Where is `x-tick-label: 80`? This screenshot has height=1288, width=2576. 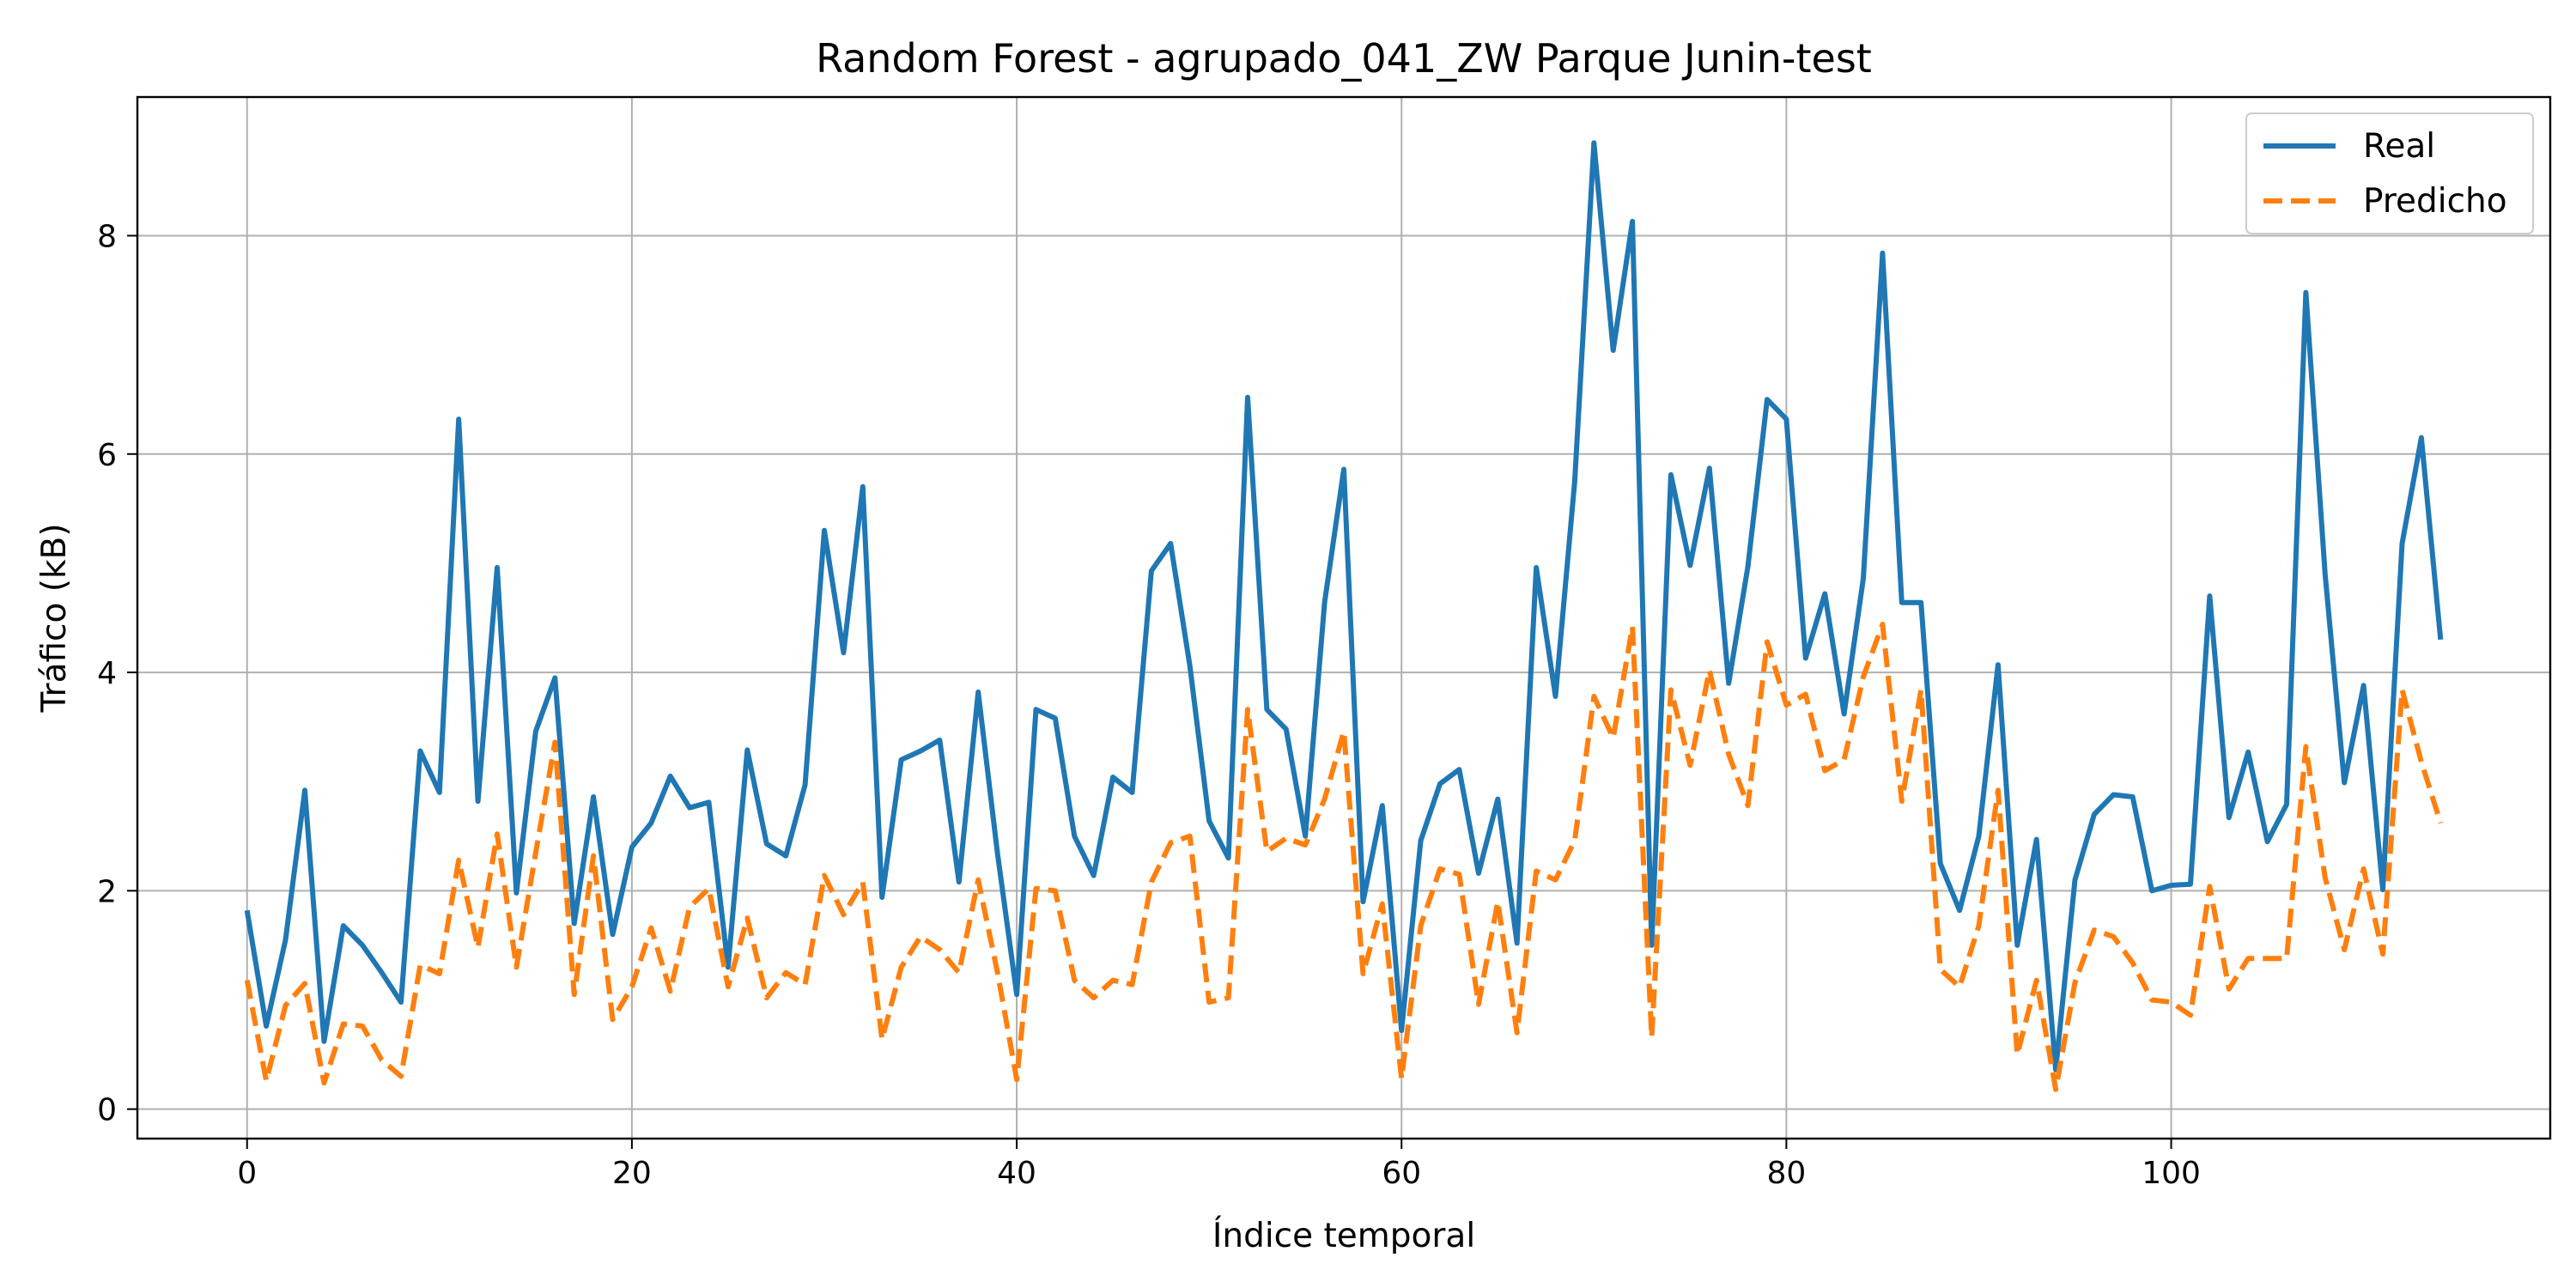 x-tick-label: 80 is located at coordinates (1786, 1173).